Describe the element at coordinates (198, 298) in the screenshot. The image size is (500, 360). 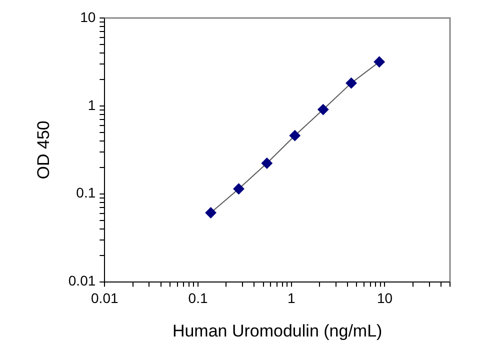
I see `x-tick-label: 0.1` at that location.